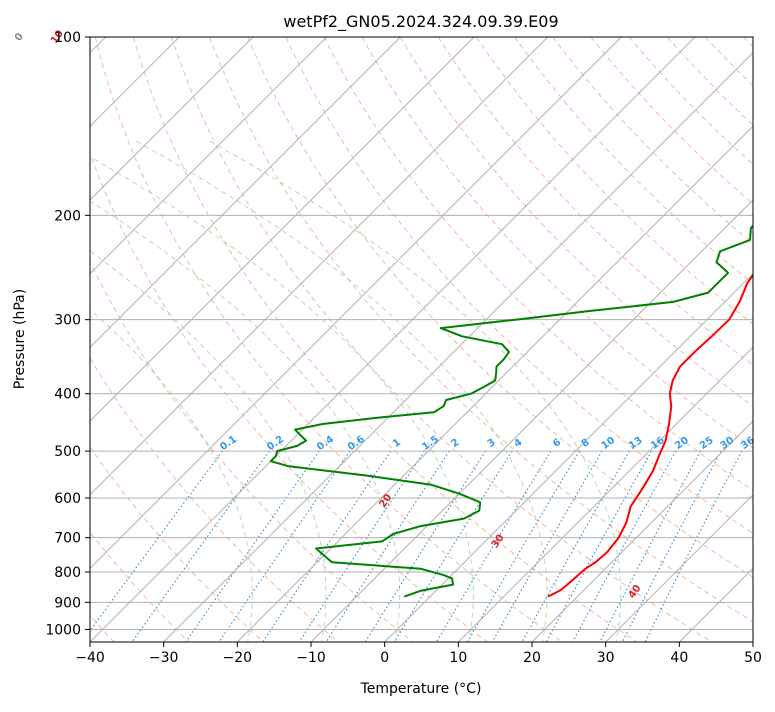  What do you see at coordinates (455, 443) in the screenshot?
I see `mixing-ratio-label: 2` at bounding box center [455, 443].